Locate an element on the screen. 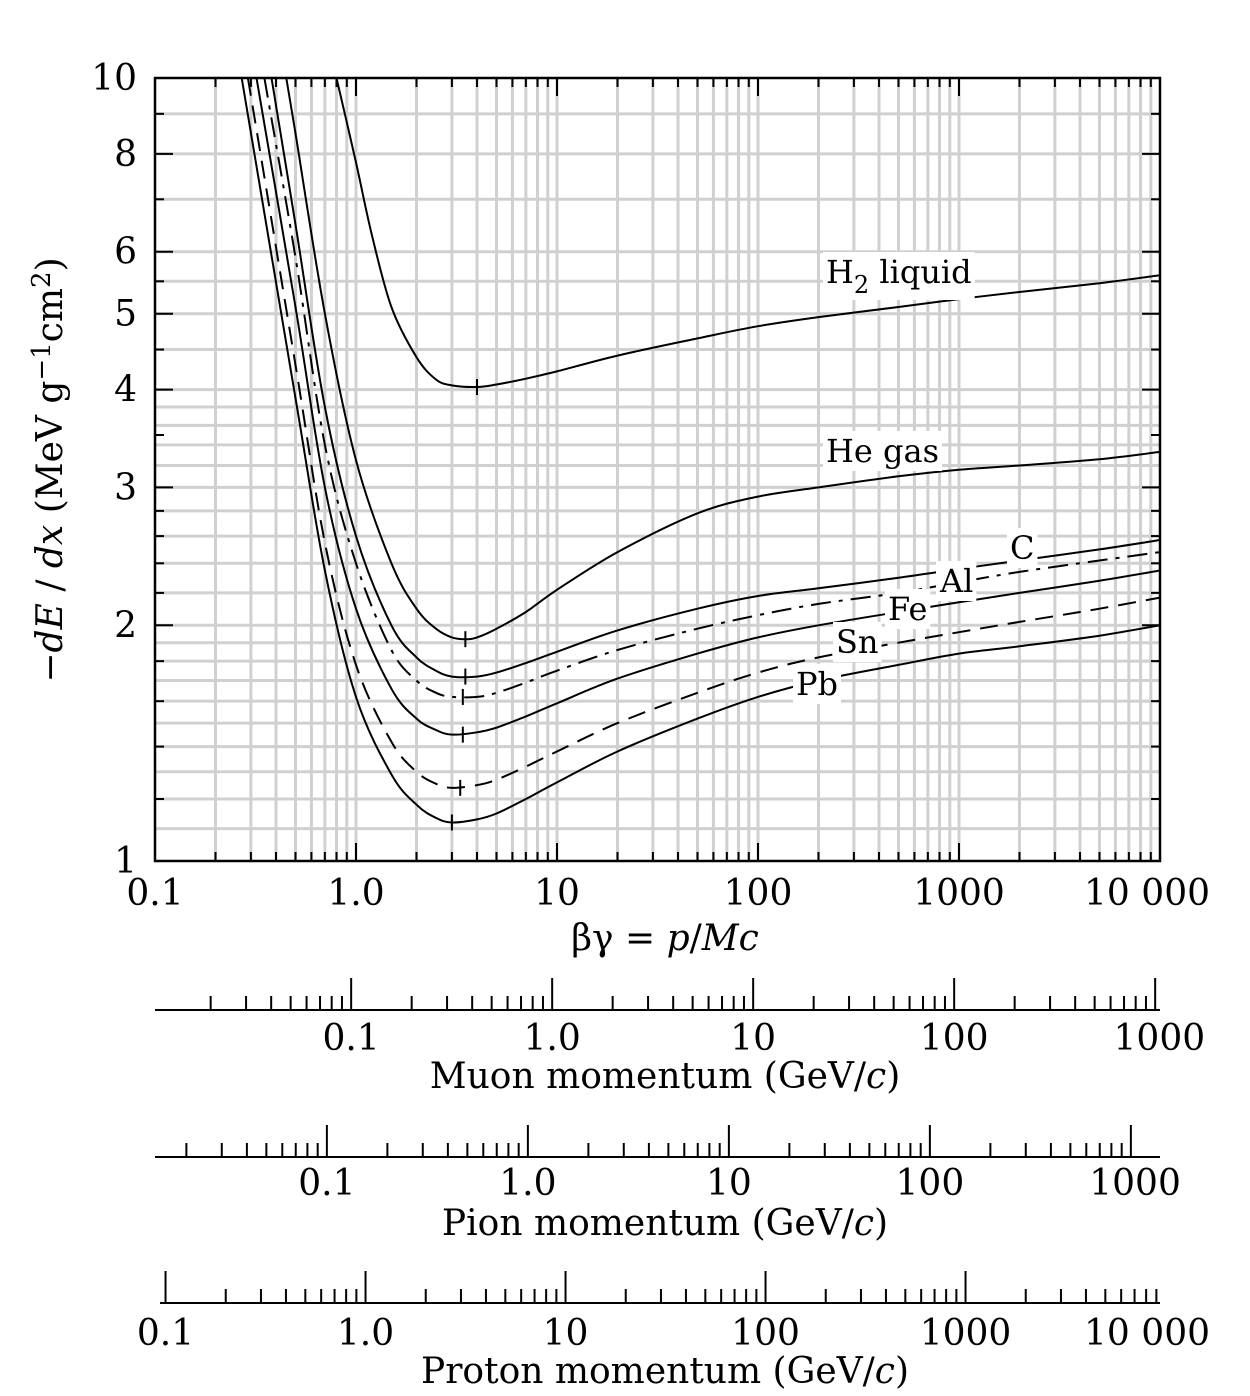  y-tick-label: 6 is located at coordinates (125, 252).